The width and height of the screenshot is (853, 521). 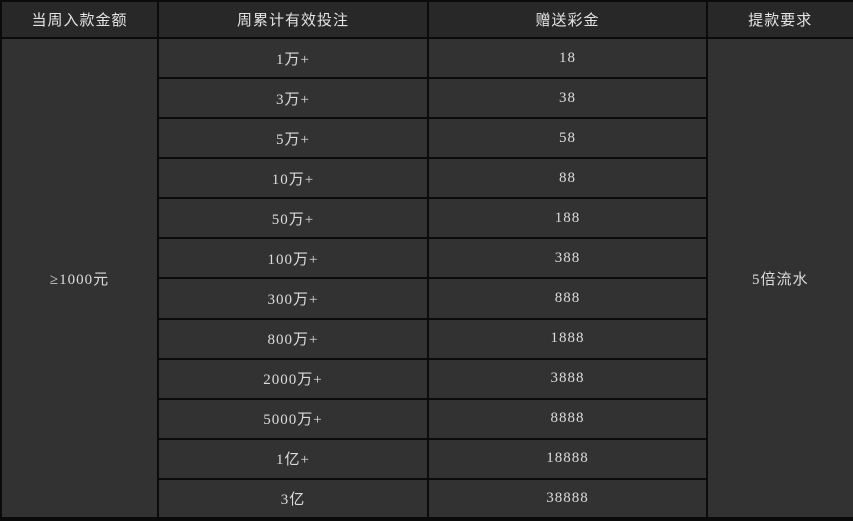 I want to click on table-row: 50万+ 188, so click(x=427, y=218).